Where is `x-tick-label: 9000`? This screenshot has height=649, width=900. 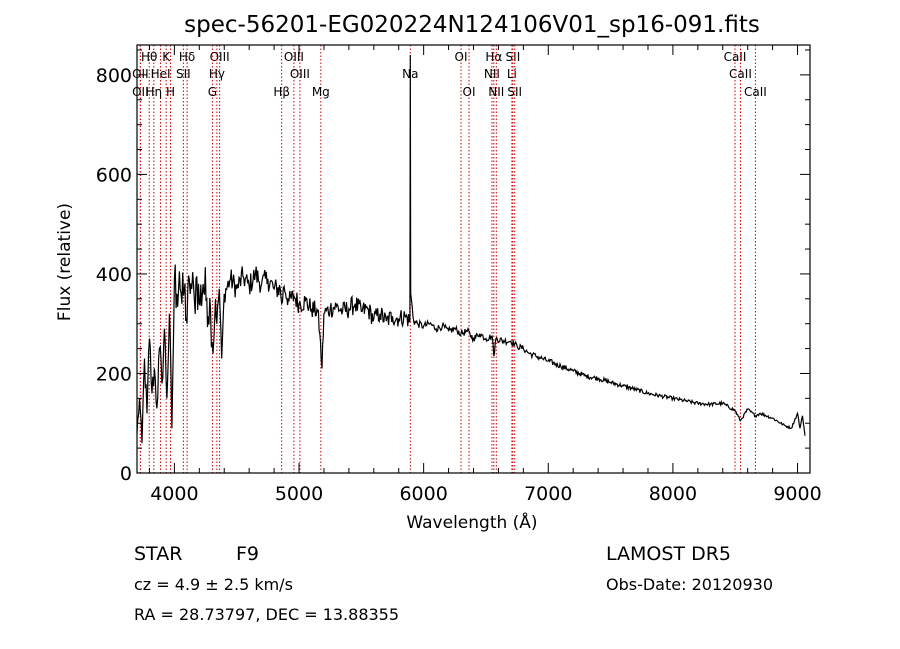 x-tick-label: 9000 is located at coordinates (797, 494).